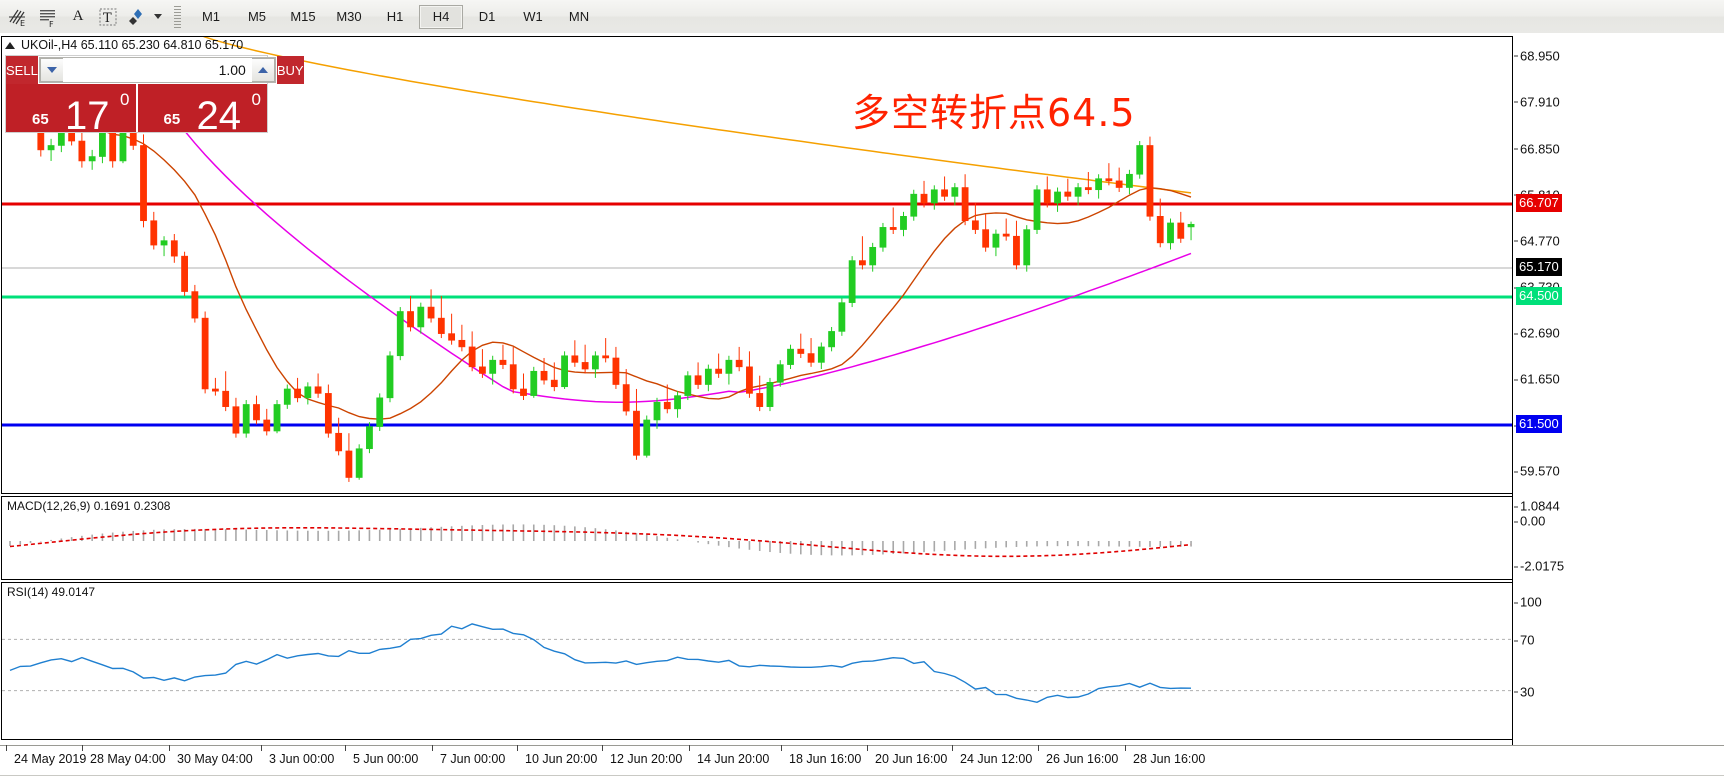 The height and width of the screenshot is (776, 1724). Describe the element at coordinates (108, 17) in the screenshot. I see `text-label-tool-icon: T` at that location.